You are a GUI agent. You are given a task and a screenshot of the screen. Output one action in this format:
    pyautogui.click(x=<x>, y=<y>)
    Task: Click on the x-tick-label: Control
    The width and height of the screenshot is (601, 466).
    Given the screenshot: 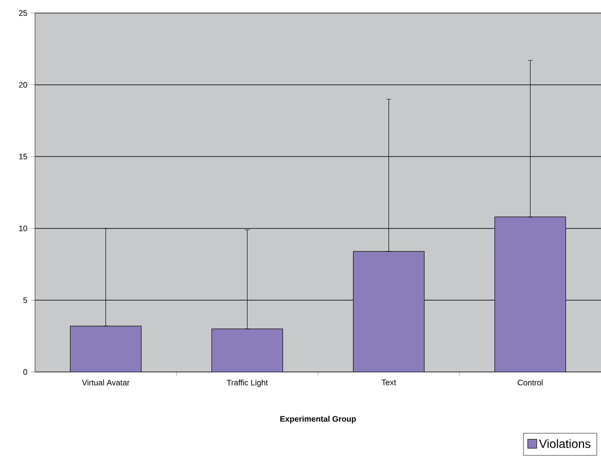 What is the action you would take?
    pyautogui.click(x=530, y=383)
    